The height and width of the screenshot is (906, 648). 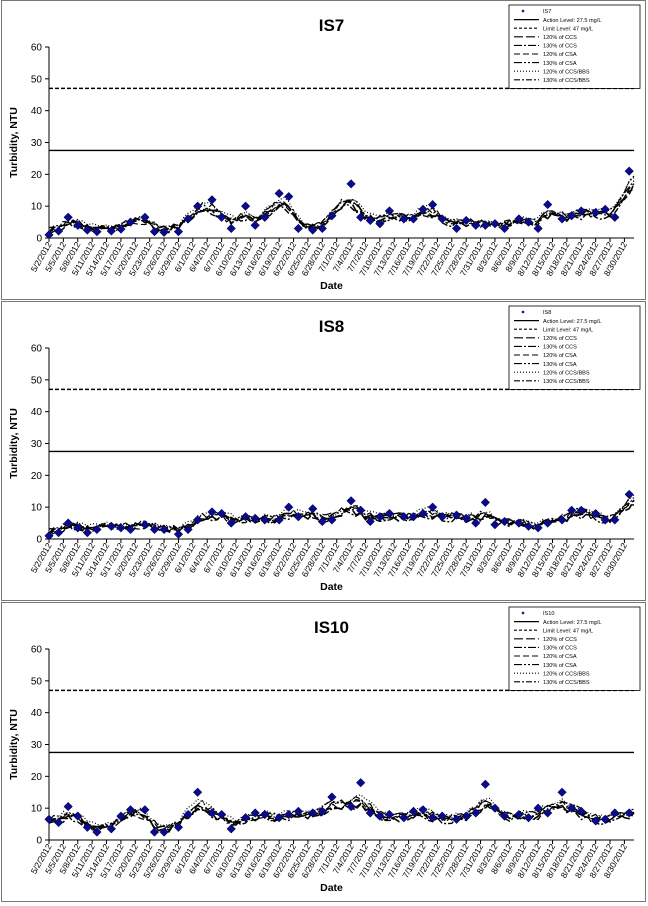 What do you see at coordinates (332, 25) in the screenshot?
I see `chart-title: IS7` at bounding box center [332, 25].